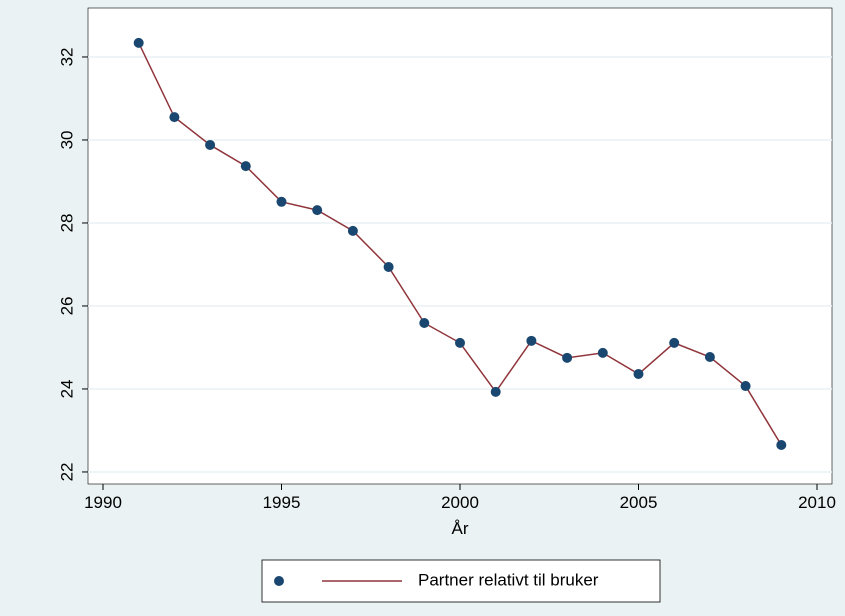 The image size is (845, 616). Describe the element at coordinates (66, 223) in the screenshot. I see `y-tick-label: 28` at that location.